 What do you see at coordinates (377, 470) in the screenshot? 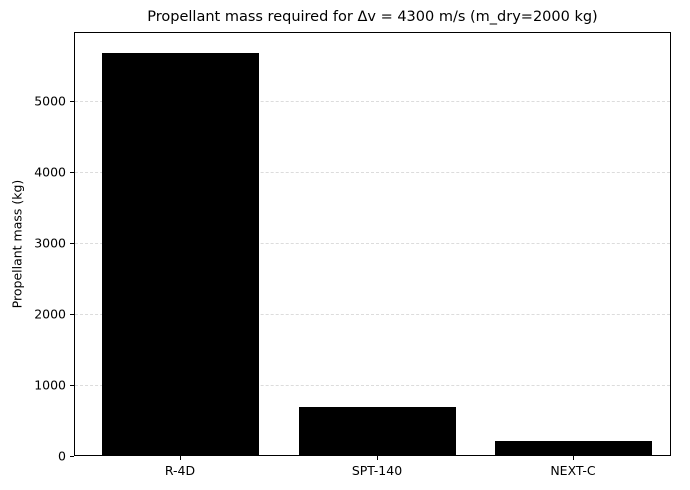
I see `x-tick-label: SPT-140` at bounding box center [377, 470].